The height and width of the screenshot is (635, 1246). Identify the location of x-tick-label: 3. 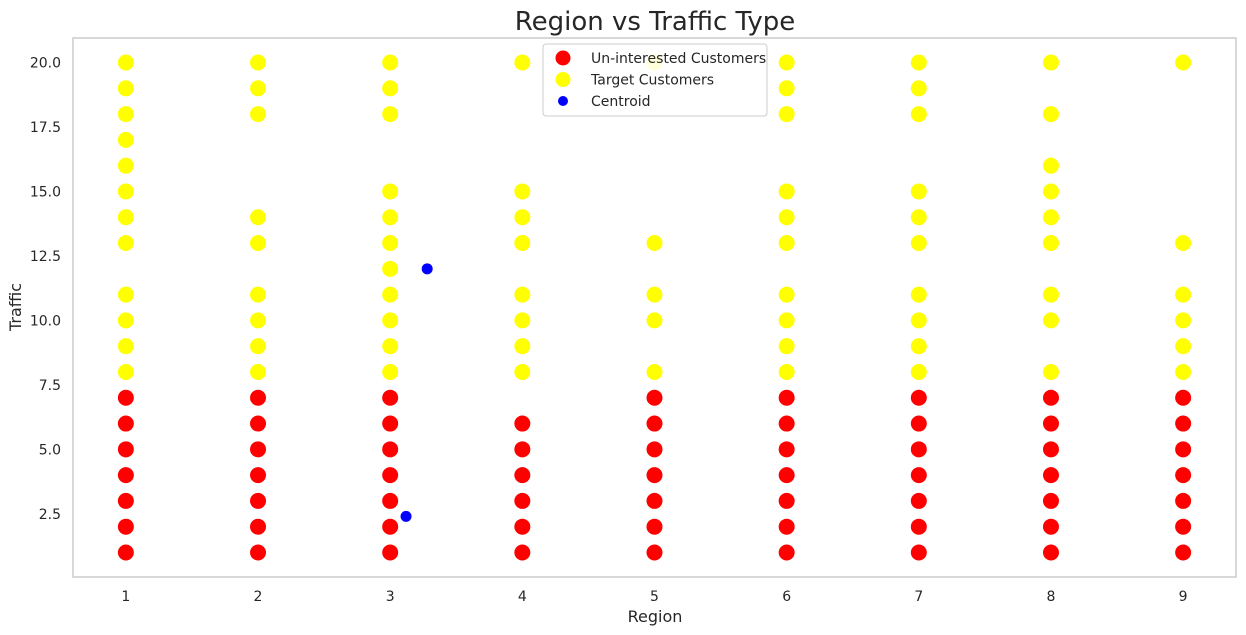
(390, 597).